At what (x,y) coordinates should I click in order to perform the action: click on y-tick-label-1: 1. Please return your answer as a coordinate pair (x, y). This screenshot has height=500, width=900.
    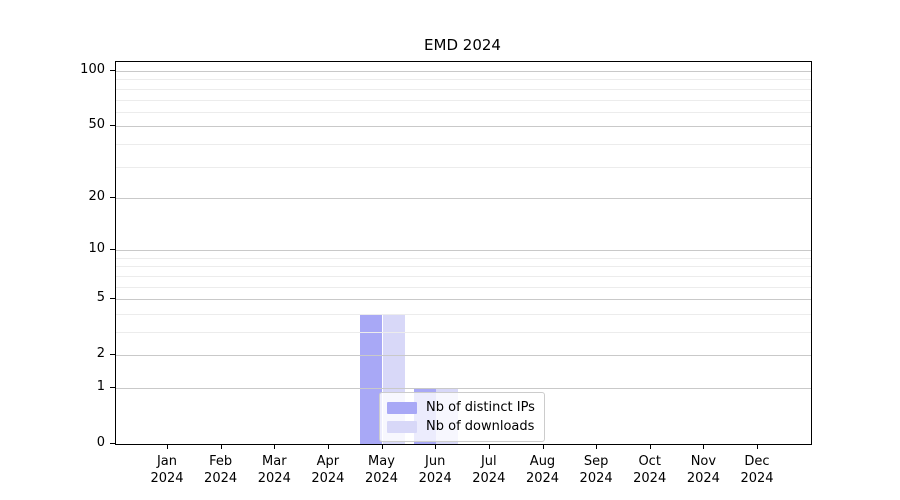
    Looking at the image, I should click on (100, 386).